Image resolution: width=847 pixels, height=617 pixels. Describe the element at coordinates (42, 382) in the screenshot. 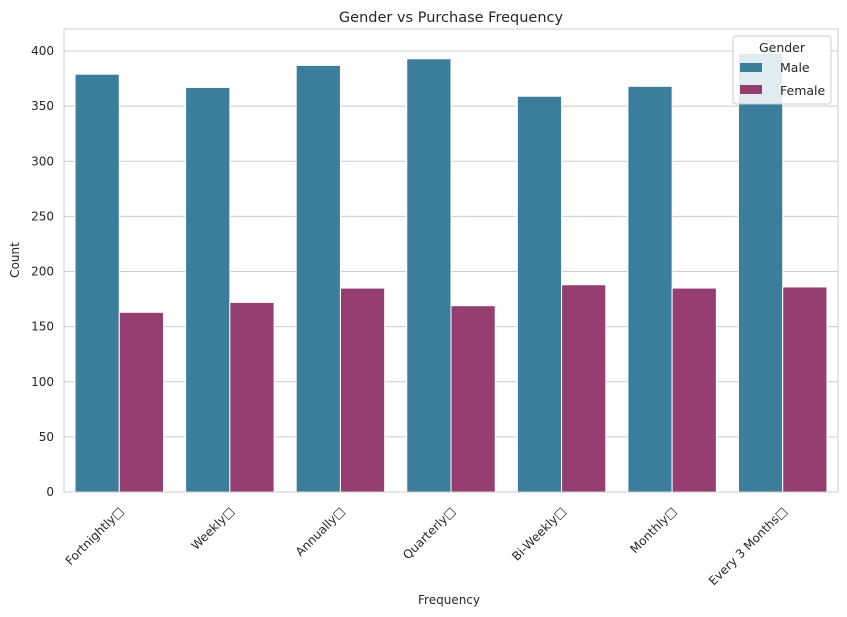

I see `y-tick-label: 100` at that location.